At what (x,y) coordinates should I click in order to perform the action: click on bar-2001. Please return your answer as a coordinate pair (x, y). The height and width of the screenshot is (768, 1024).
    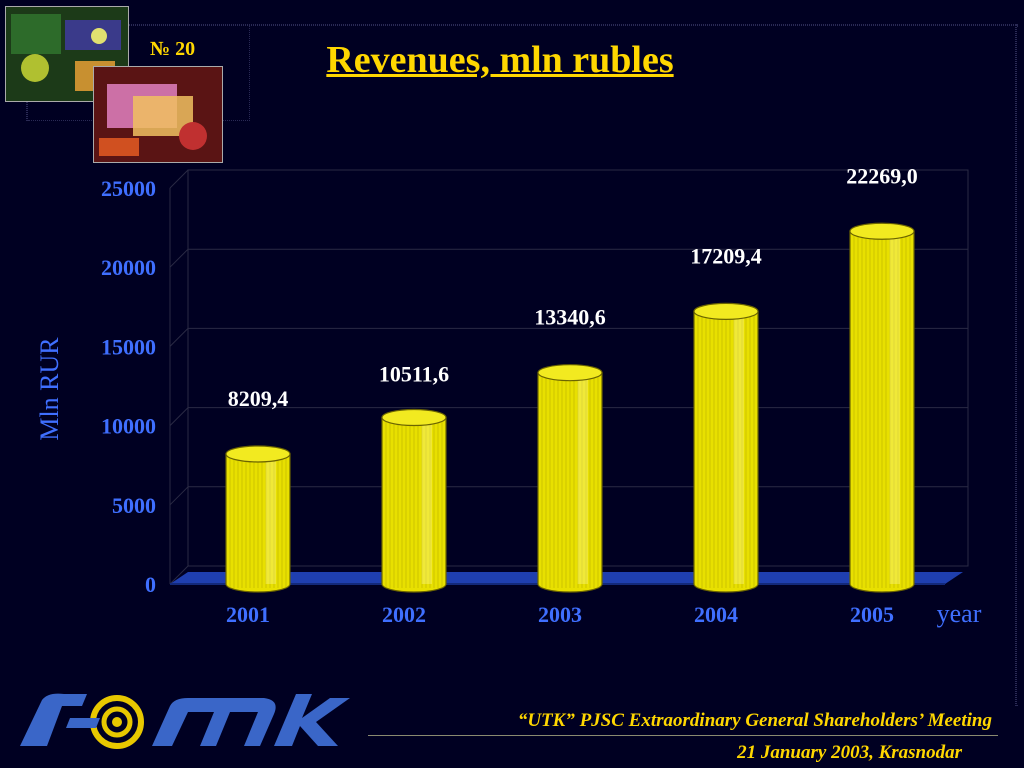
    Looking at the image, I should click on (258, 519).